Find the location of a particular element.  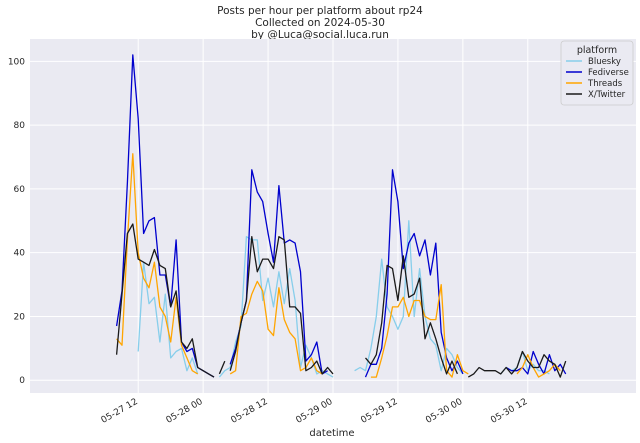

y-axis: 0 20 40 60 80 100 is located at coordinates (16, 221).